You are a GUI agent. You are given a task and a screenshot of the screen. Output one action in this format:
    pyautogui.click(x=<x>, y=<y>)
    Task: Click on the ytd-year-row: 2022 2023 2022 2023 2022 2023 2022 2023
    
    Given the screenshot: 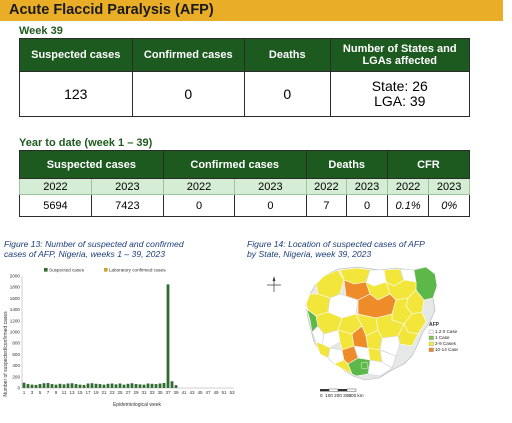 What is the action you would take?
    pyautogui.click(x=244, y=186)
    